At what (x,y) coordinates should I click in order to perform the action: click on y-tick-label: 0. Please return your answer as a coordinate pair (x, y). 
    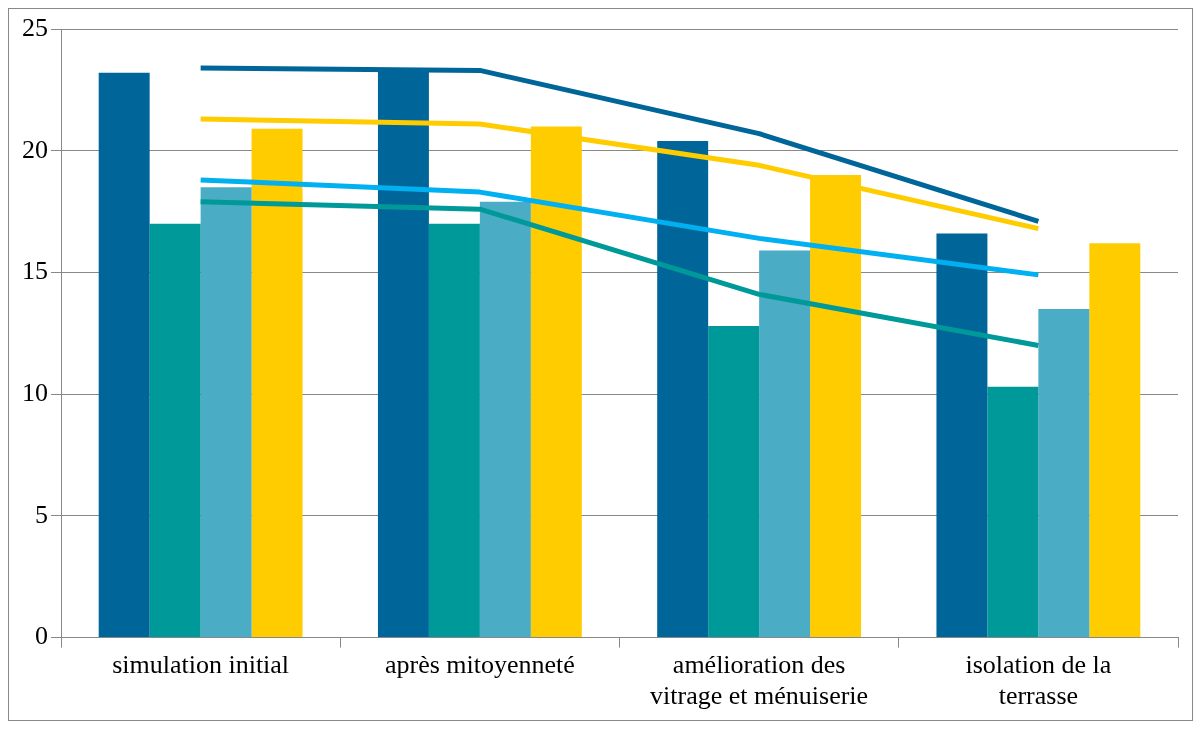
    Looking at the image, I should click on (41, 636).